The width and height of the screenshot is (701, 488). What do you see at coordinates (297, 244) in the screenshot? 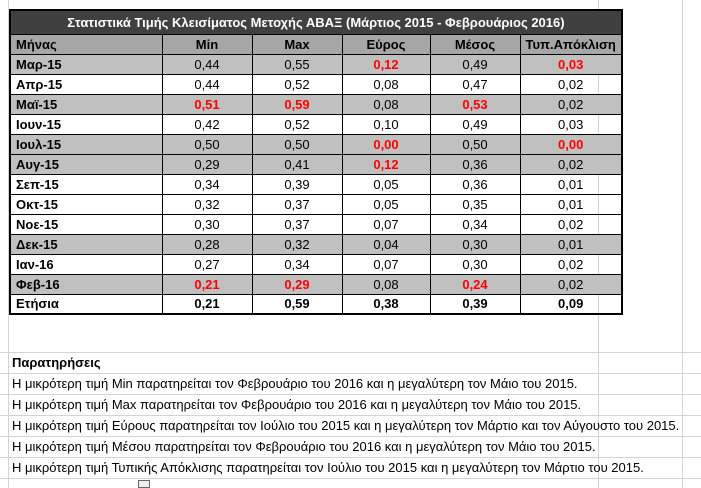
I see `max-cell: 0,32` at bounding box center [297, 244].